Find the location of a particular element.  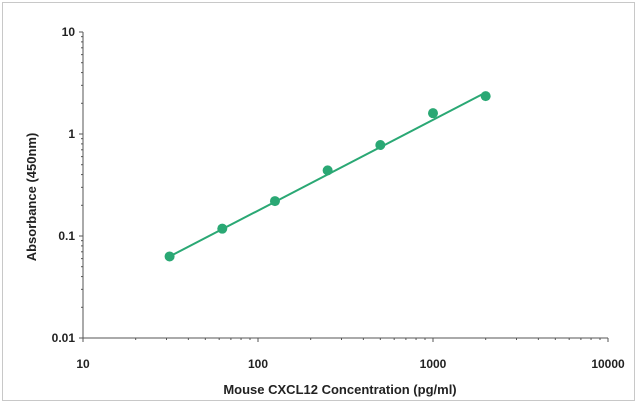

x-tick-label: 10000 is located at coordinates (608, 364).